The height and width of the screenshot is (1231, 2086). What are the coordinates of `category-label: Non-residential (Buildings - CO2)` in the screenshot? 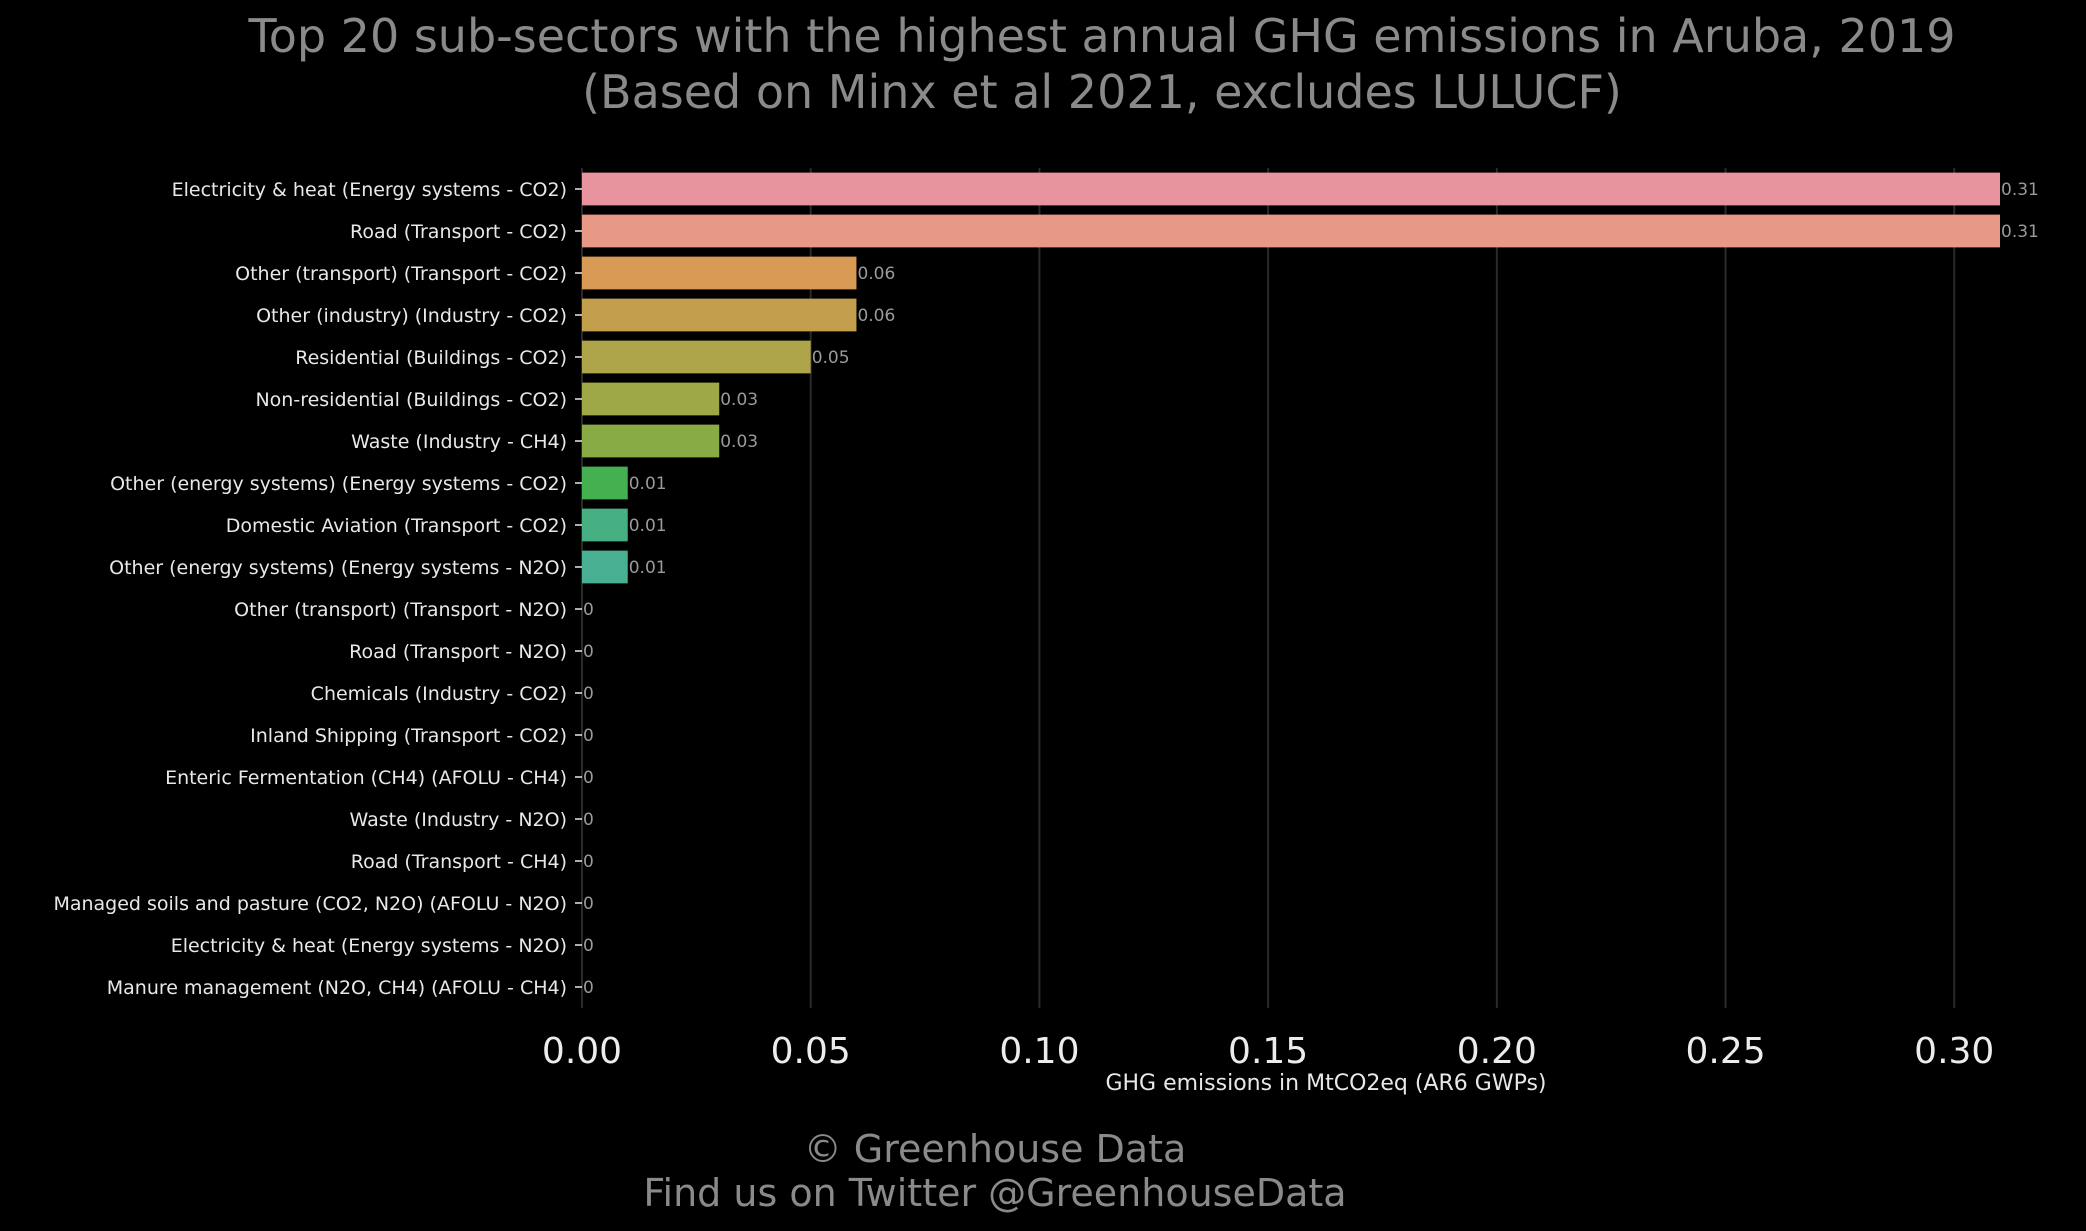 It's located at (411, 400).